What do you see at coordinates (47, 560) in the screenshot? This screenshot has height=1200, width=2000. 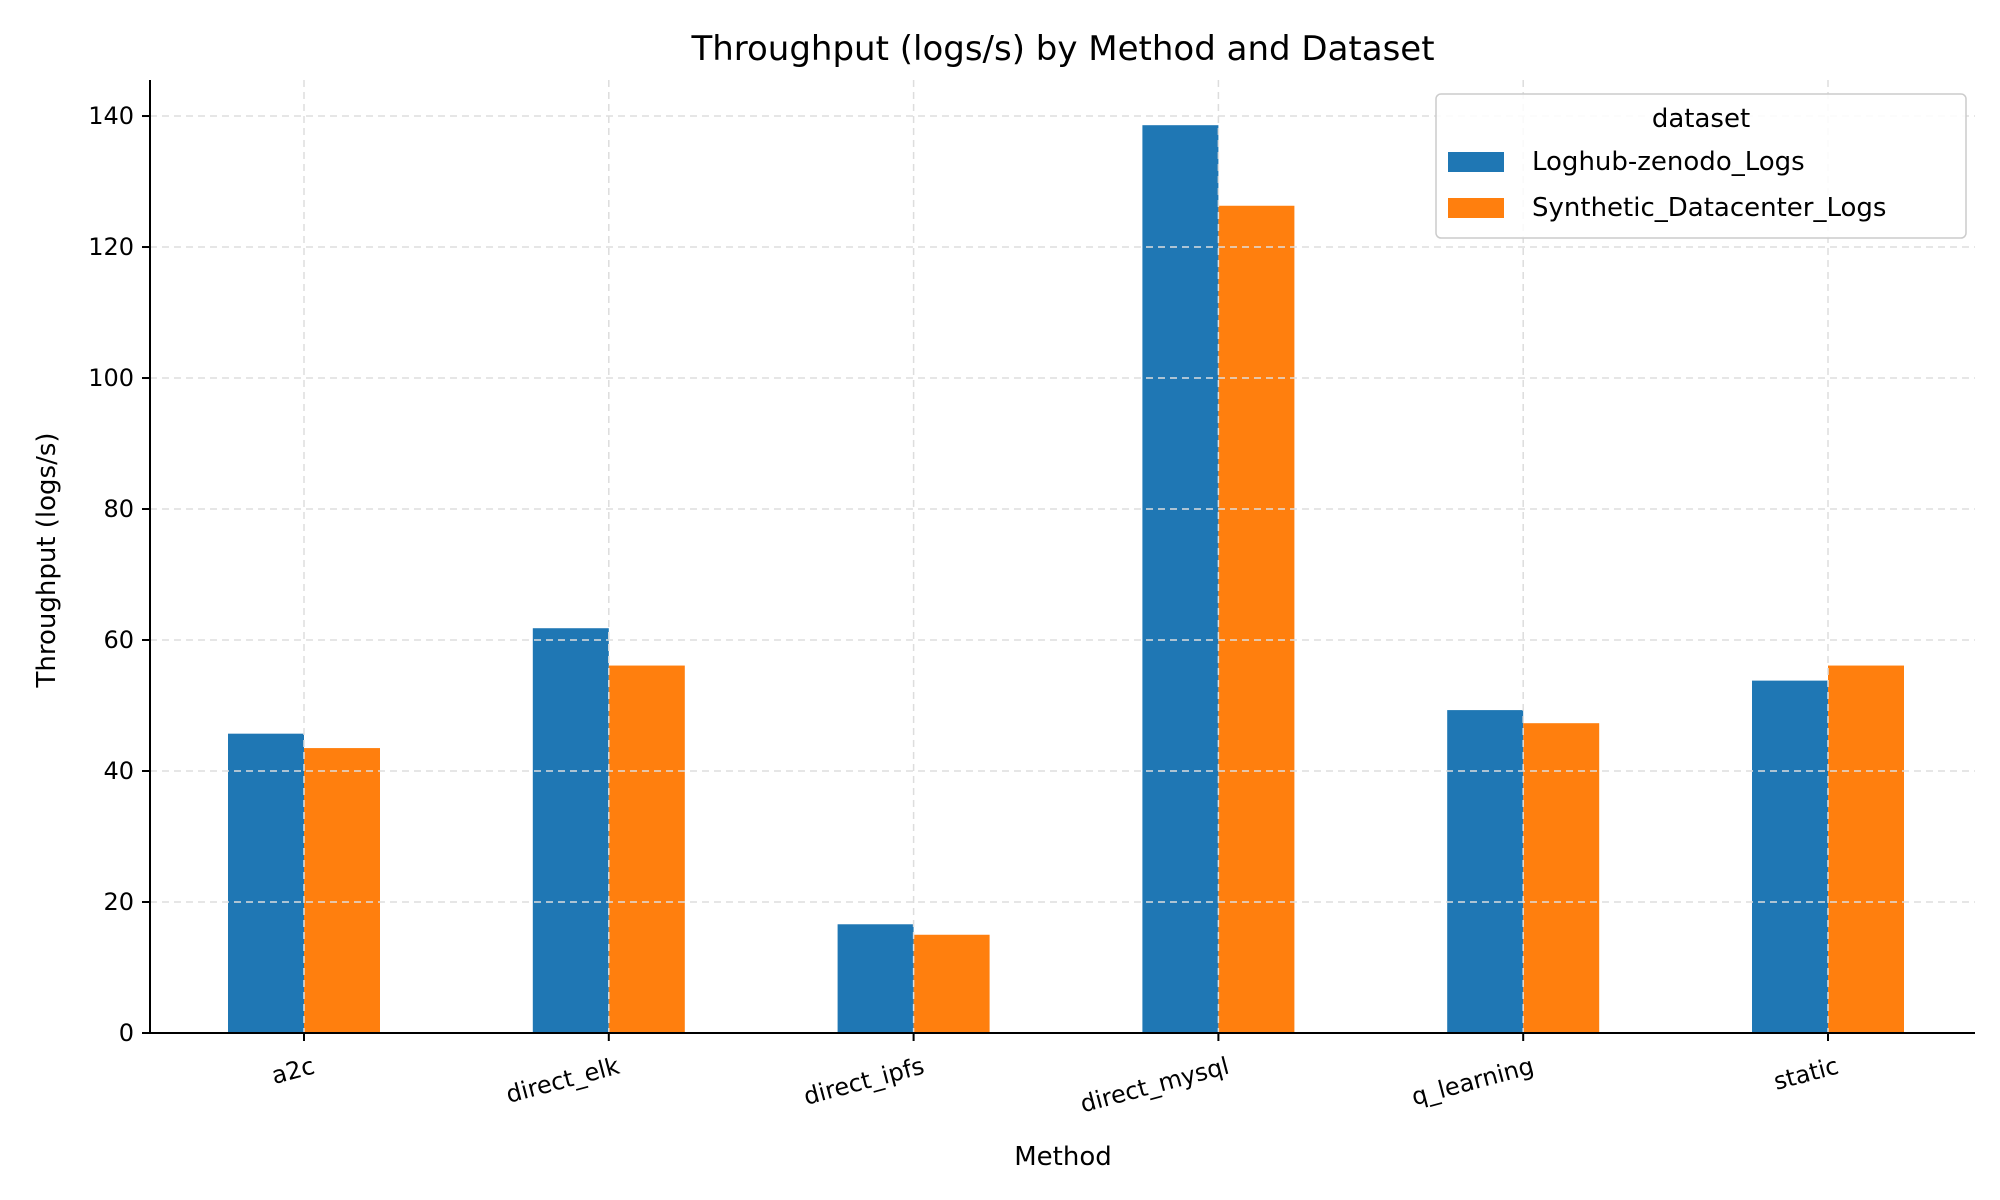 I see `y-axis-title: Throughput (logs/s)` at bounding box center [47, 560].